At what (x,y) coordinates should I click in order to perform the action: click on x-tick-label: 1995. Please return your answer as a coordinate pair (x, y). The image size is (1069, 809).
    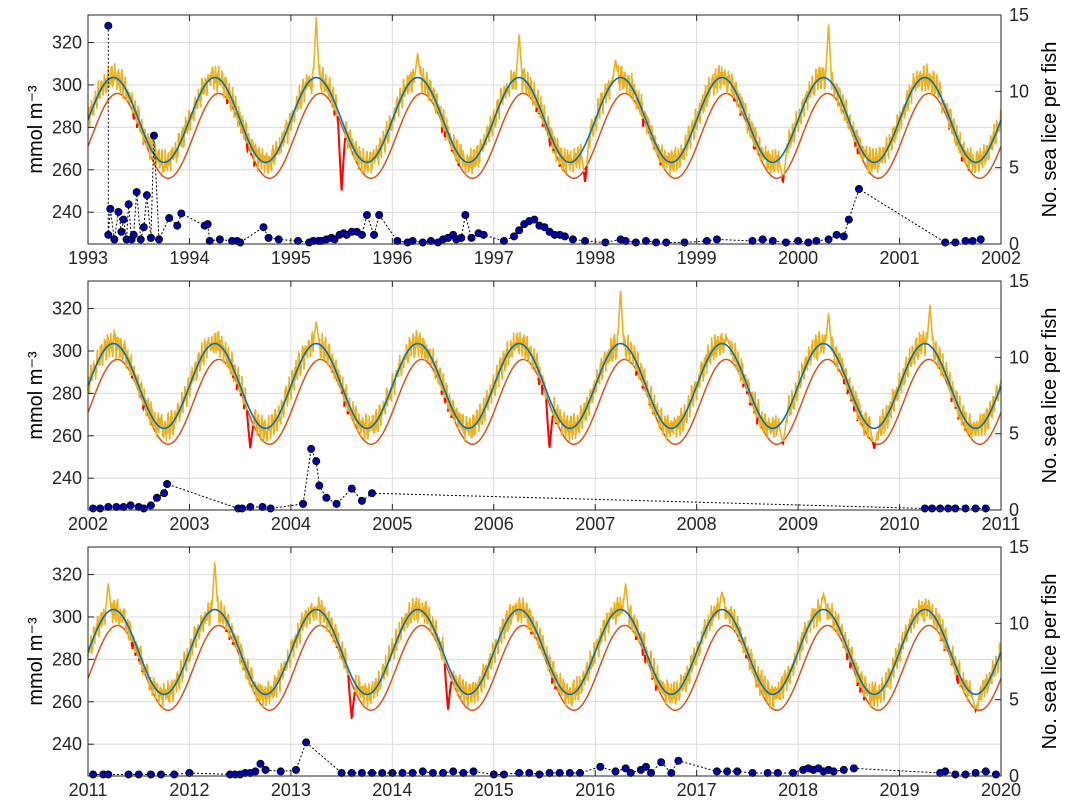
    Looking at the image, I should click on (291, 258).